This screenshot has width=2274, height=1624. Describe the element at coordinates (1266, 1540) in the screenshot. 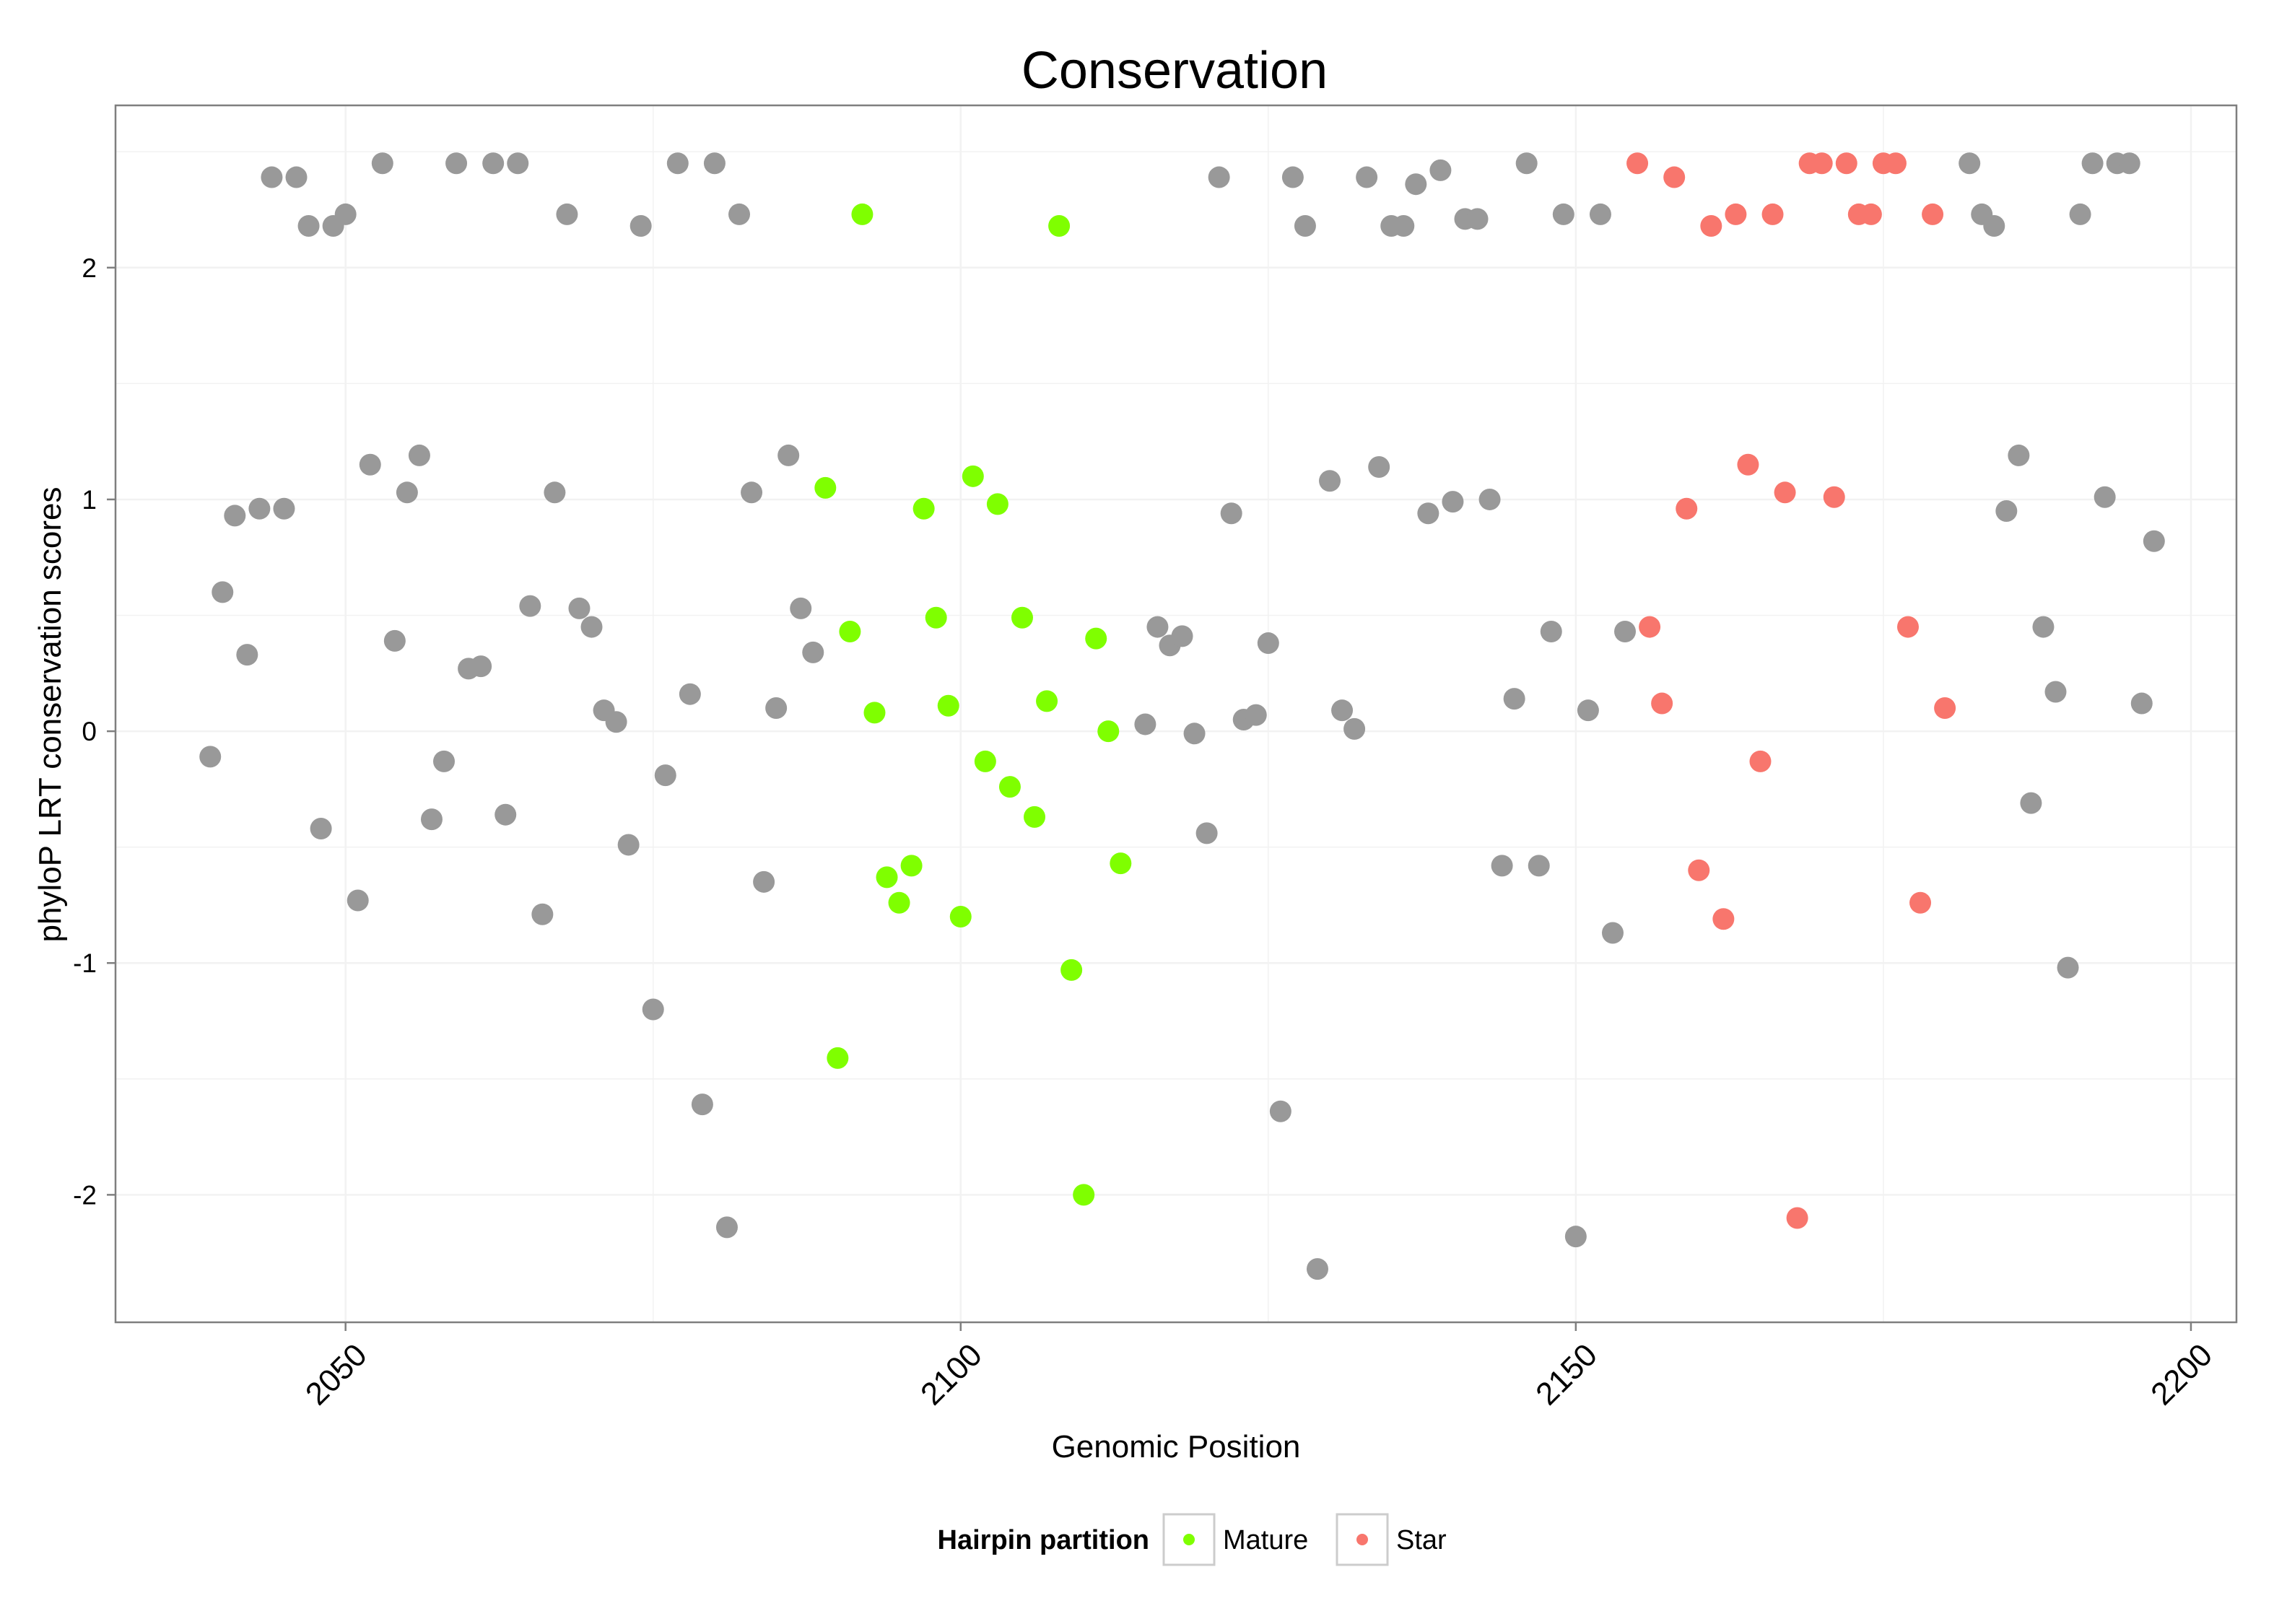

I see `legend-label-mature: Mature` at that location.